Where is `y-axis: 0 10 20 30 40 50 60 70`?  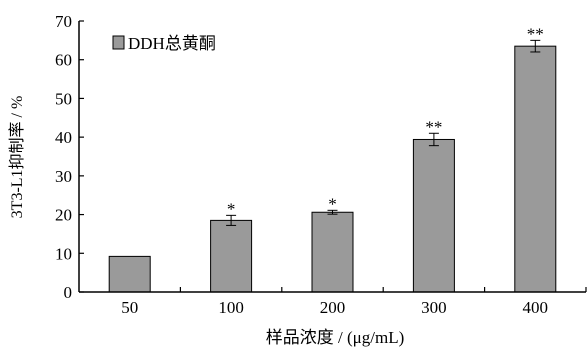
y-axis: 0 10 20 30 40 50 60 70 is located at coordinates (69, 157).